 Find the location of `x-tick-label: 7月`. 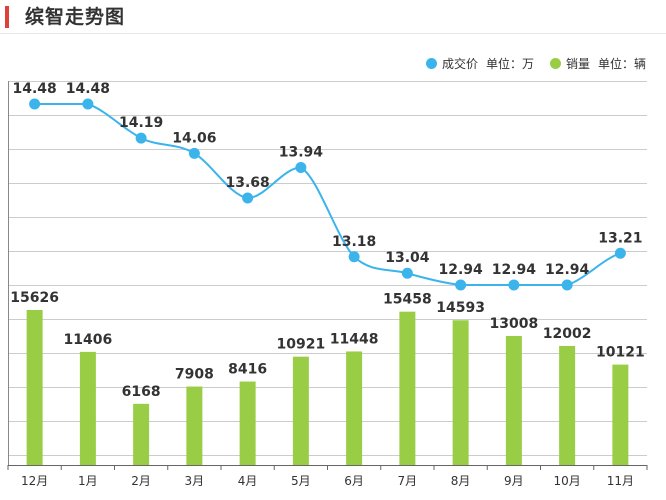

x-tick-label: 7月 is located at coordinates (408, 481).